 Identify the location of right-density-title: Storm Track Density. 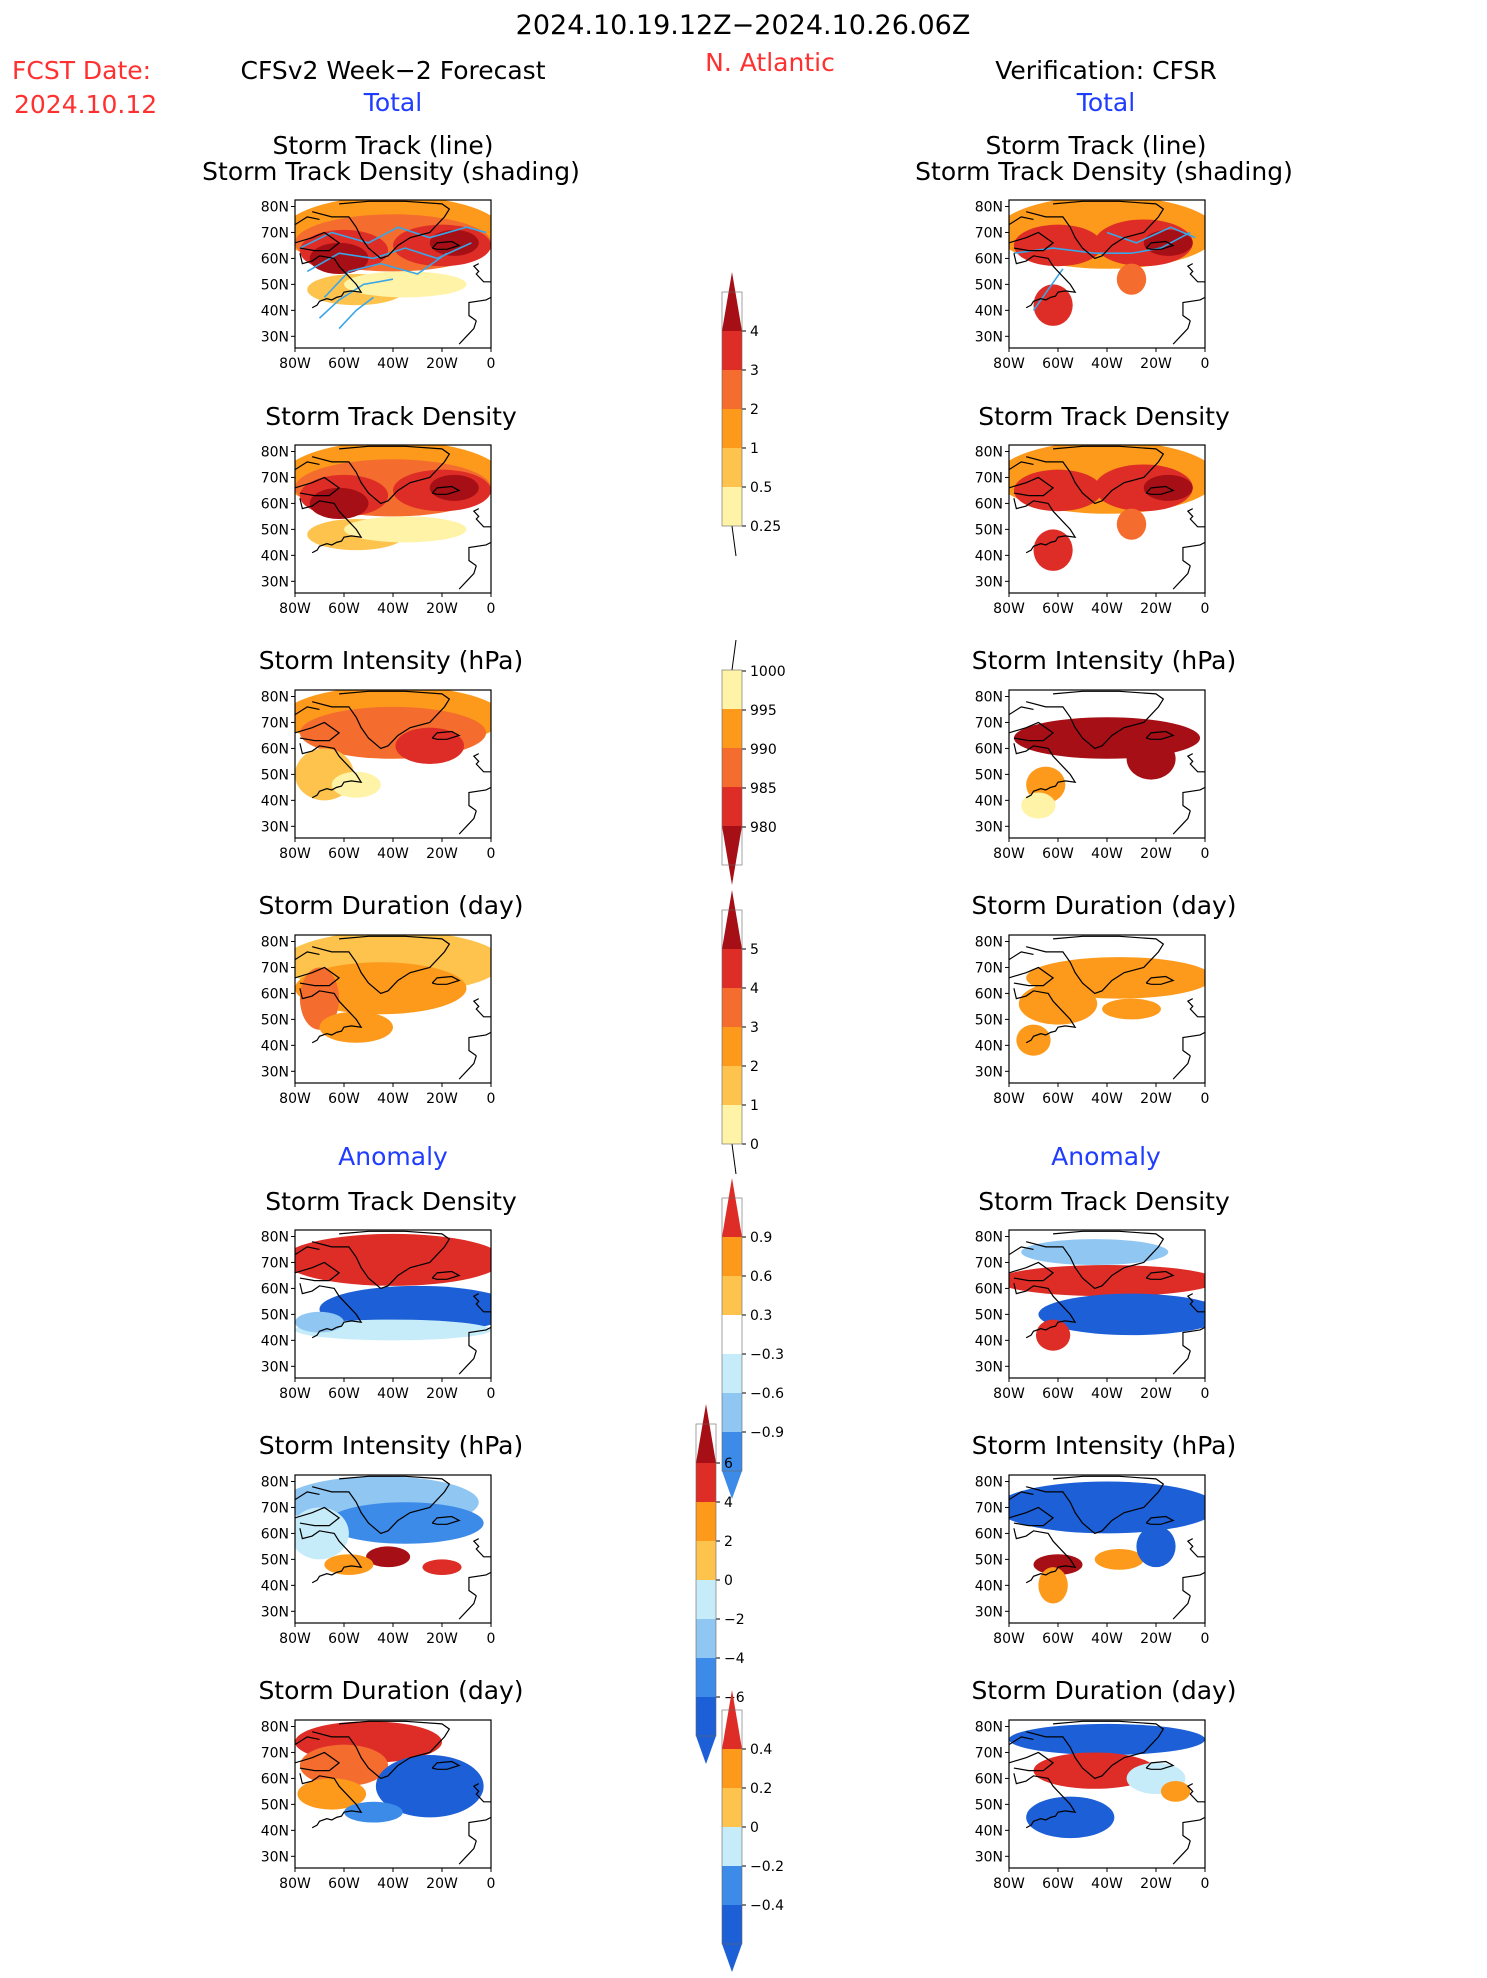
(1104, 416).